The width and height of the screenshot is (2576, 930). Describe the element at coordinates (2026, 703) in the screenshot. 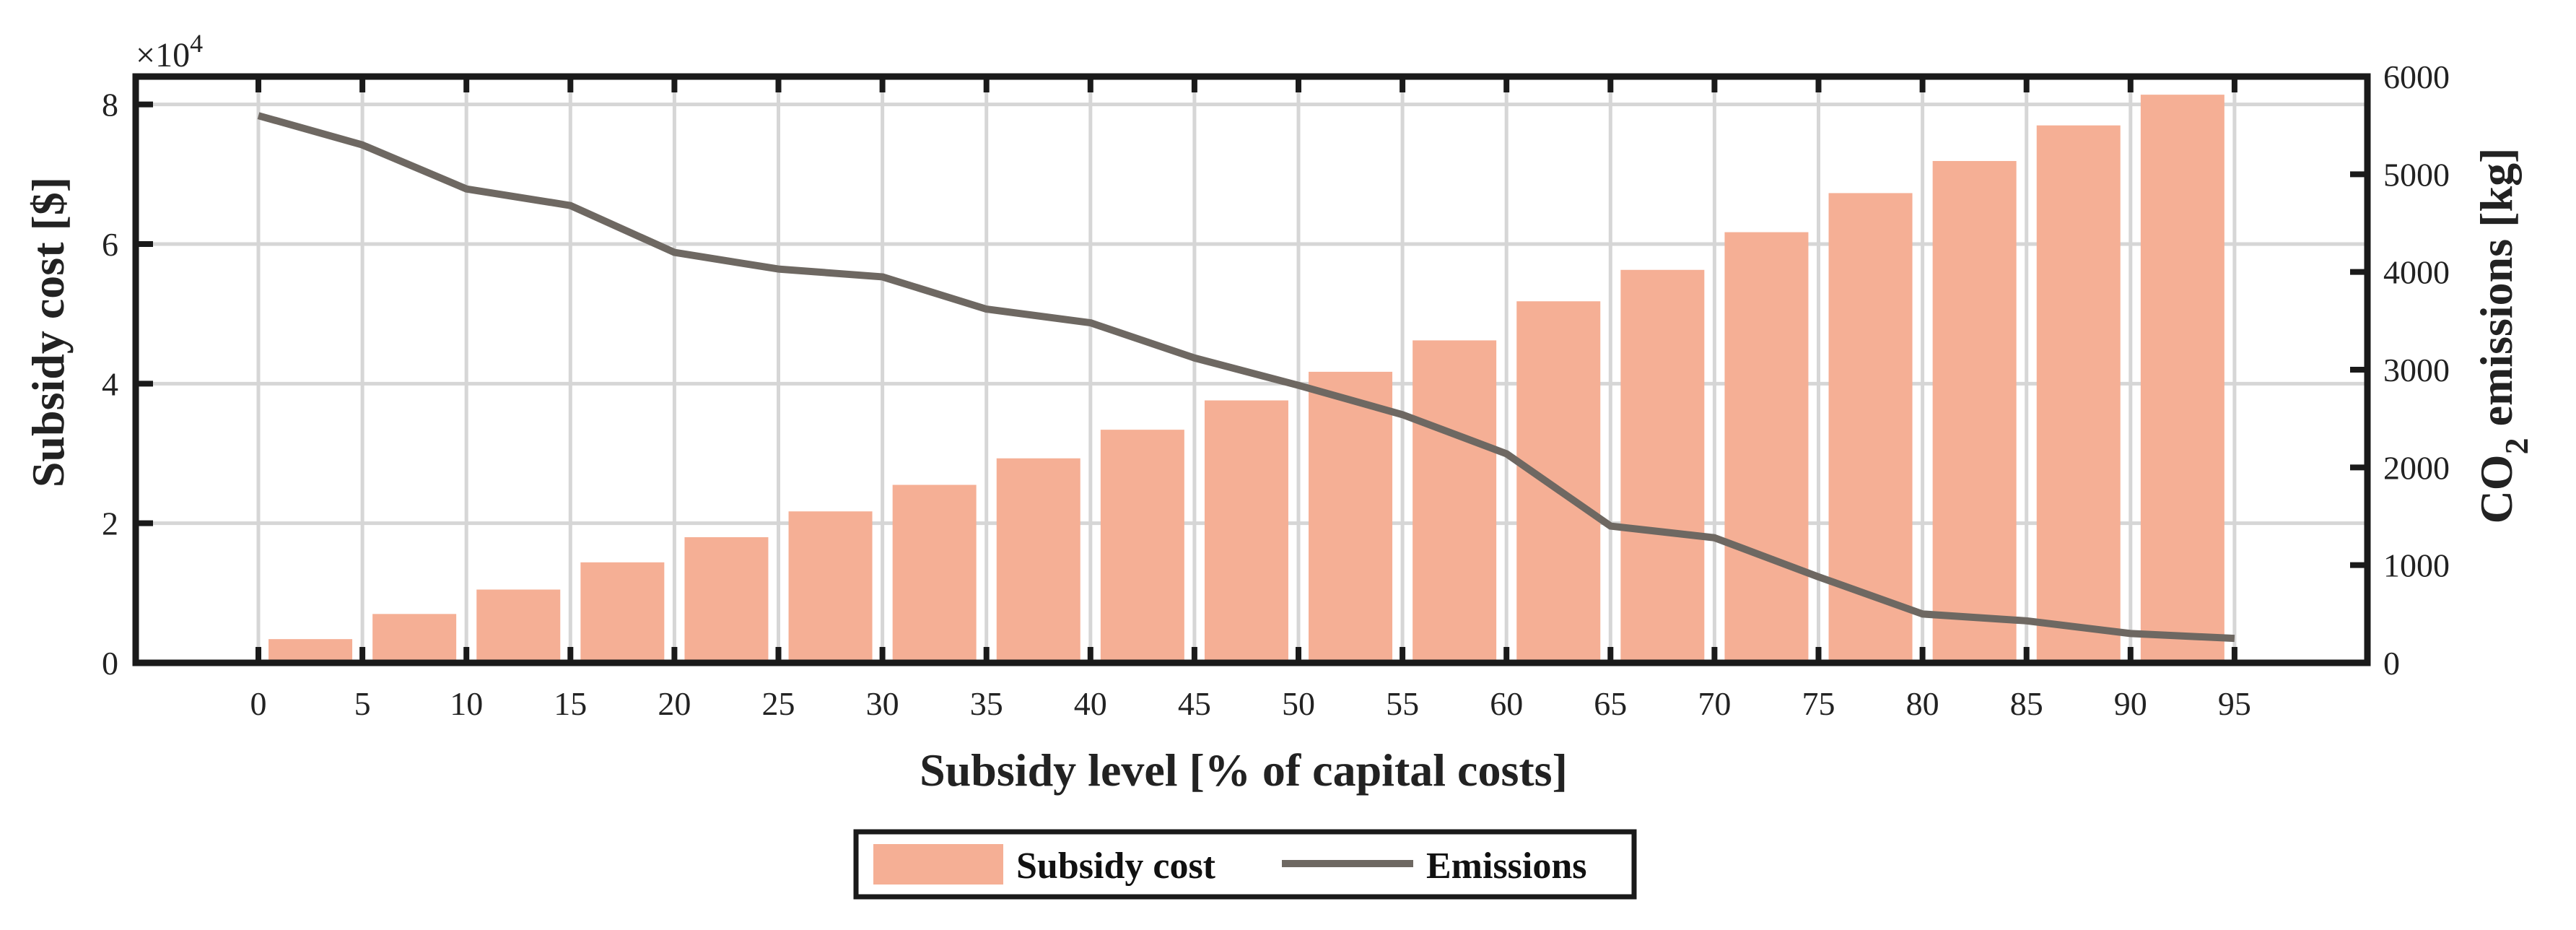

I see `x-tick-label: 85` at that location.